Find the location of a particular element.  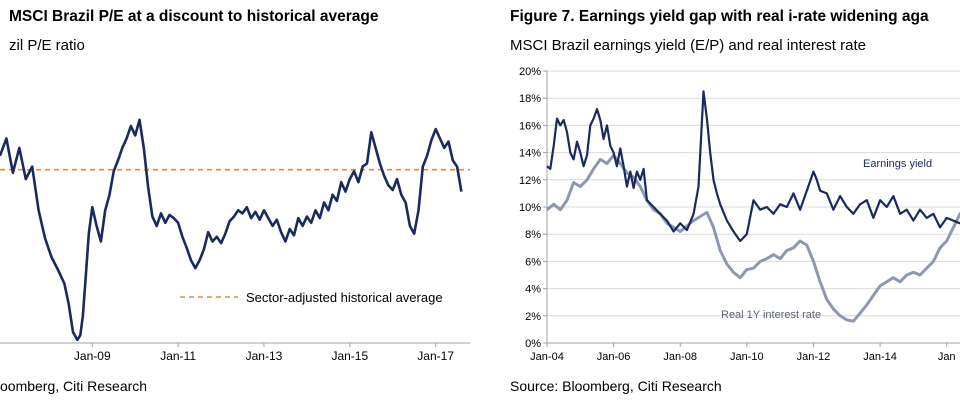

ey-x-tick-label: Jan-12 is located at coordinates (814, 357).